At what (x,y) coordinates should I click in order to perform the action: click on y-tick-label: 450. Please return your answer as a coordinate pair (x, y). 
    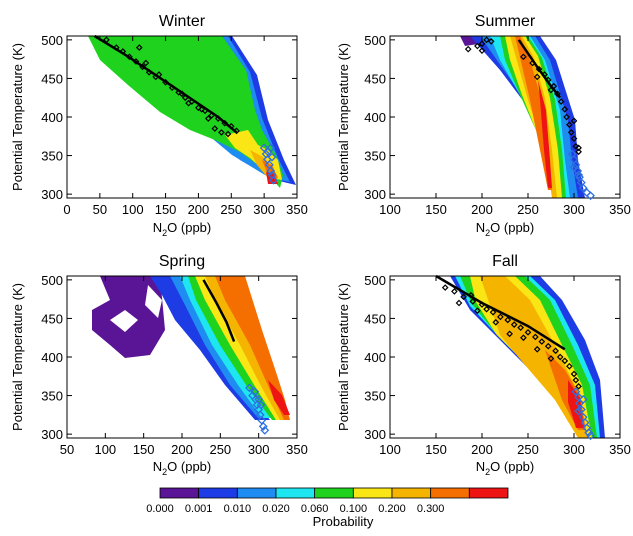
    Looking at the image, I should click on (52, 78).